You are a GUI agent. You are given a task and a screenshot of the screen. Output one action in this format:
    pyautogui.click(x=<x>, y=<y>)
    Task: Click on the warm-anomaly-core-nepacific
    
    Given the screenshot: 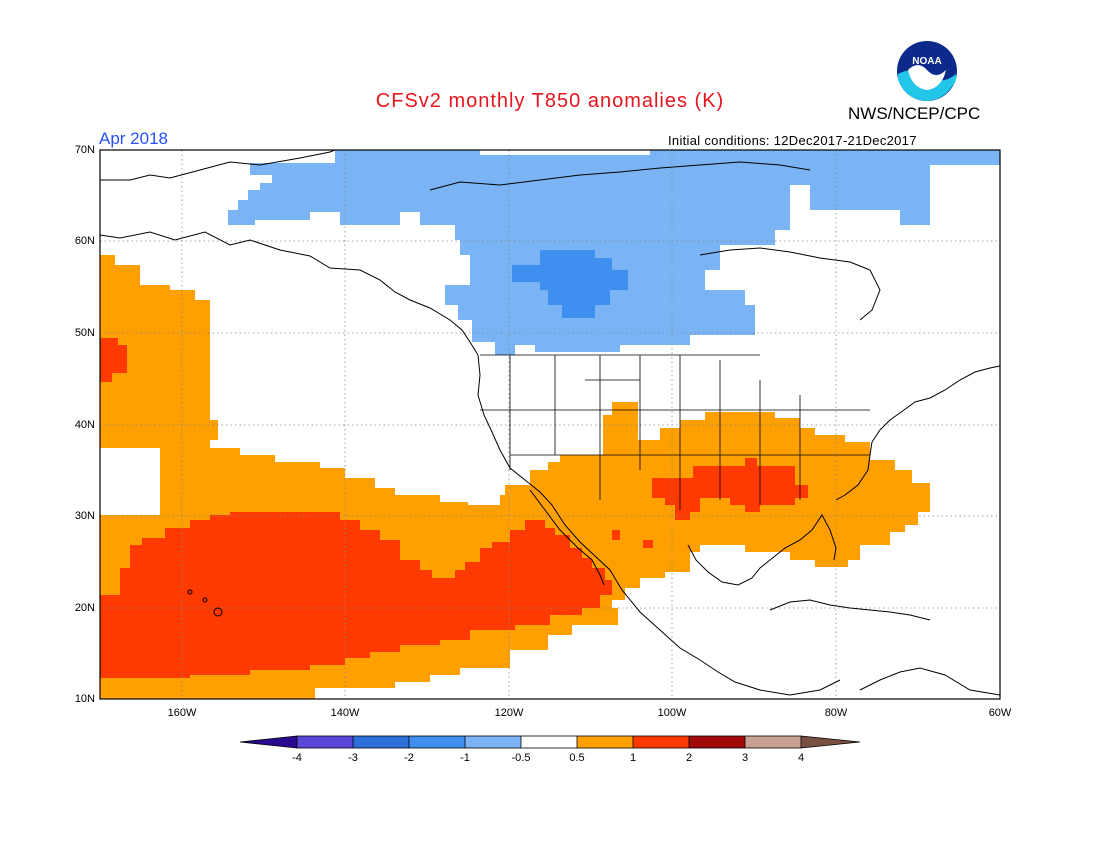 What is the action you would take?
    pyautogui.click(x=113, y=360)
    